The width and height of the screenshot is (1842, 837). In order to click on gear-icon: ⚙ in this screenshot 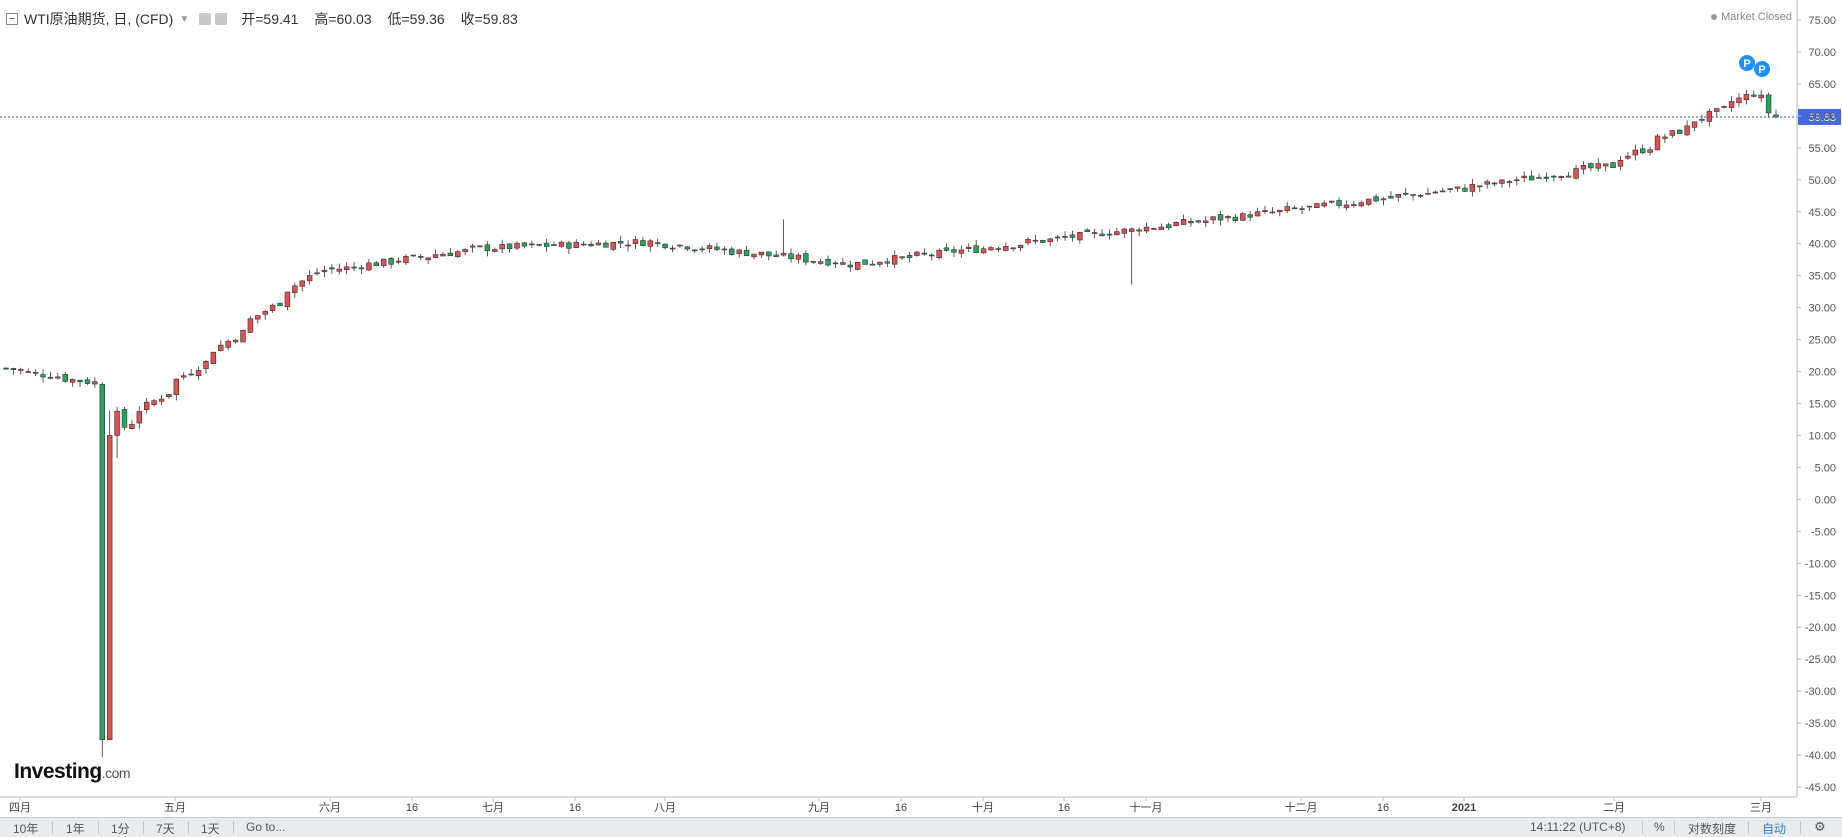, I will do `click(1820, 826)`.